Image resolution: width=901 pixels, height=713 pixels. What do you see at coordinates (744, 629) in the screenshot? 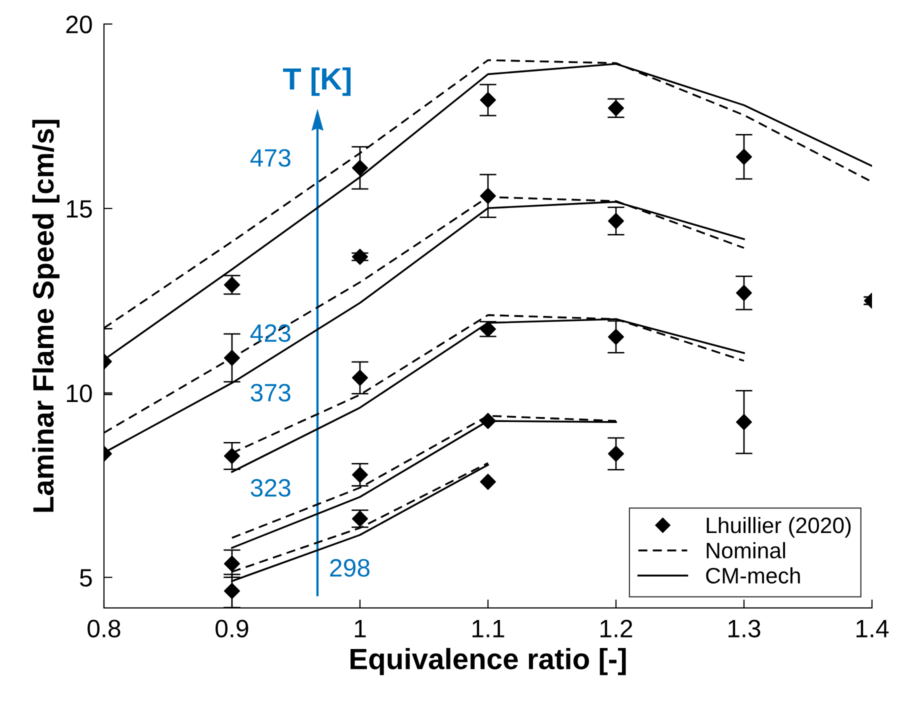
I see `x-tick-label: 1.3` at bounding box center [744, 629].